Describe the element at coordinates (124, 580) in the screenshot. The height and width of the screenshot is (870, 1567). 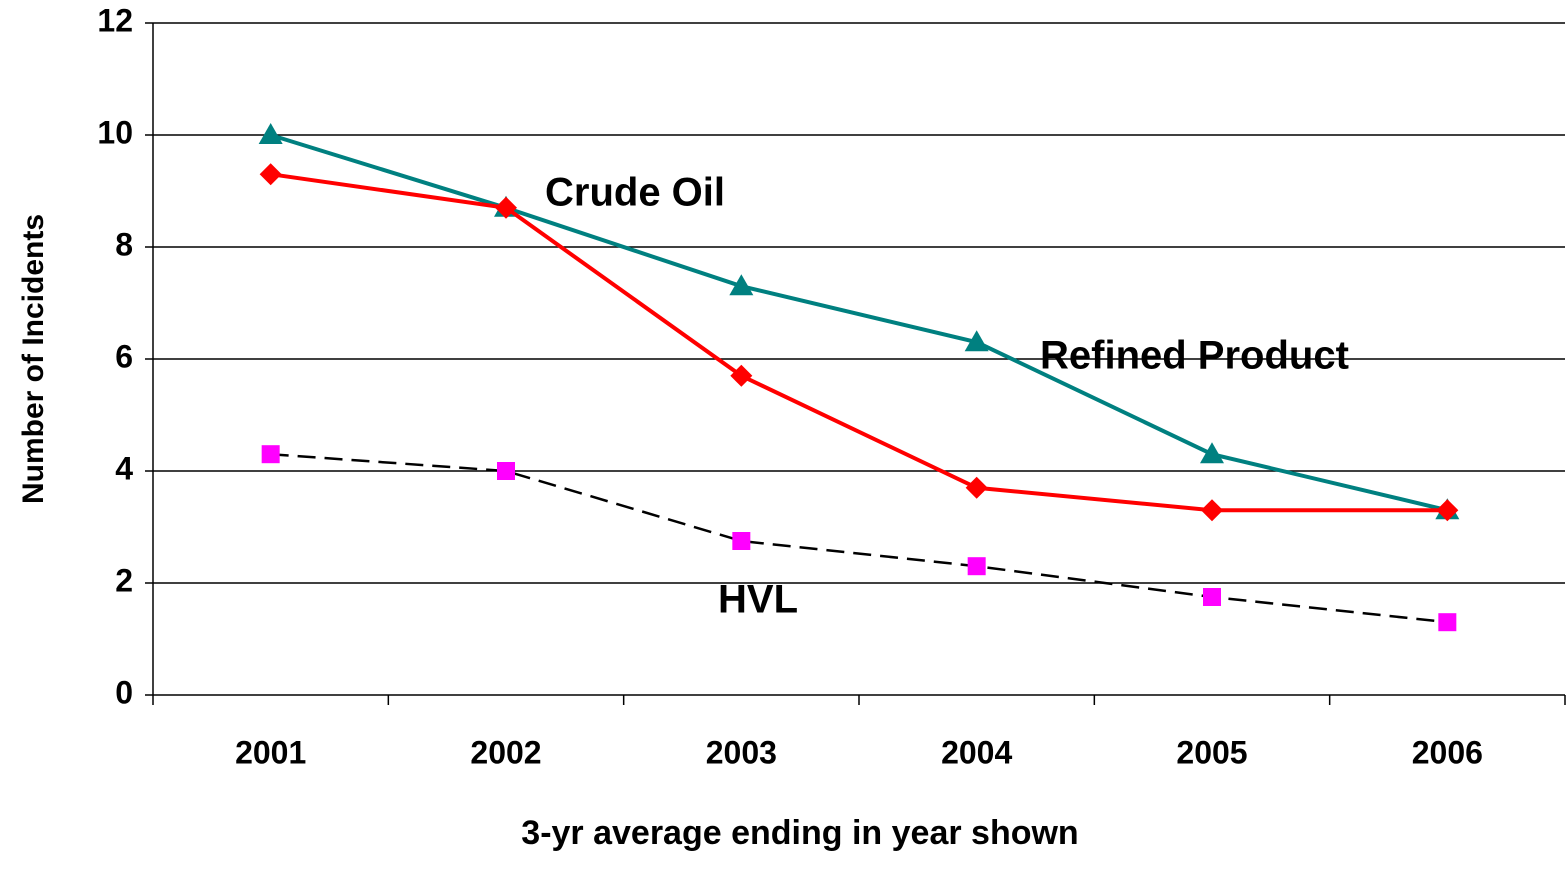
I see `y-tick-label: 2` at that location.